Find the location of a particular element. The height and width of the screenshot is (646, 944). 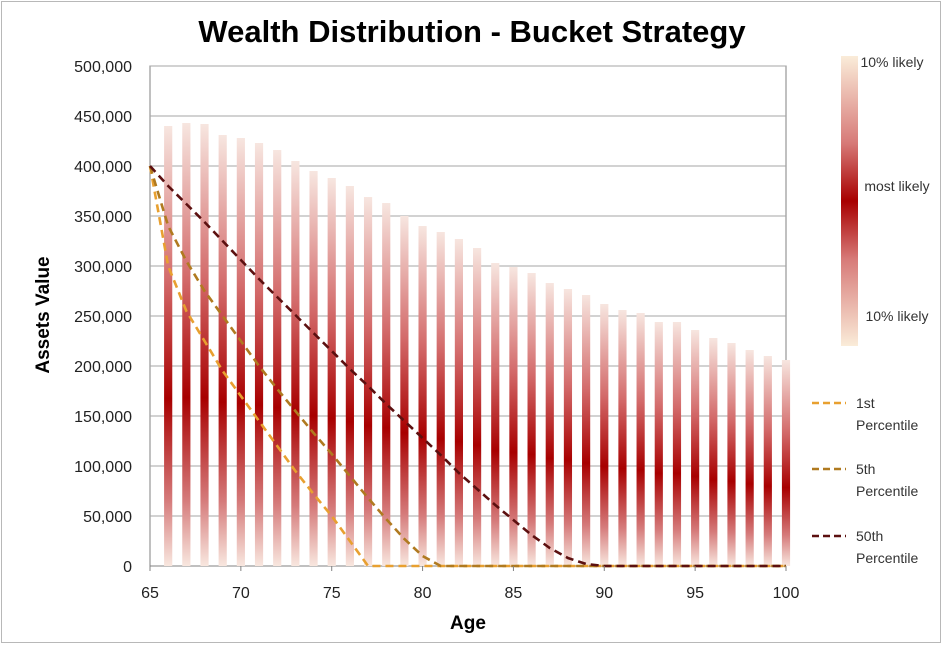

x-tick-label: 75 is located at coordinates (332, 593).